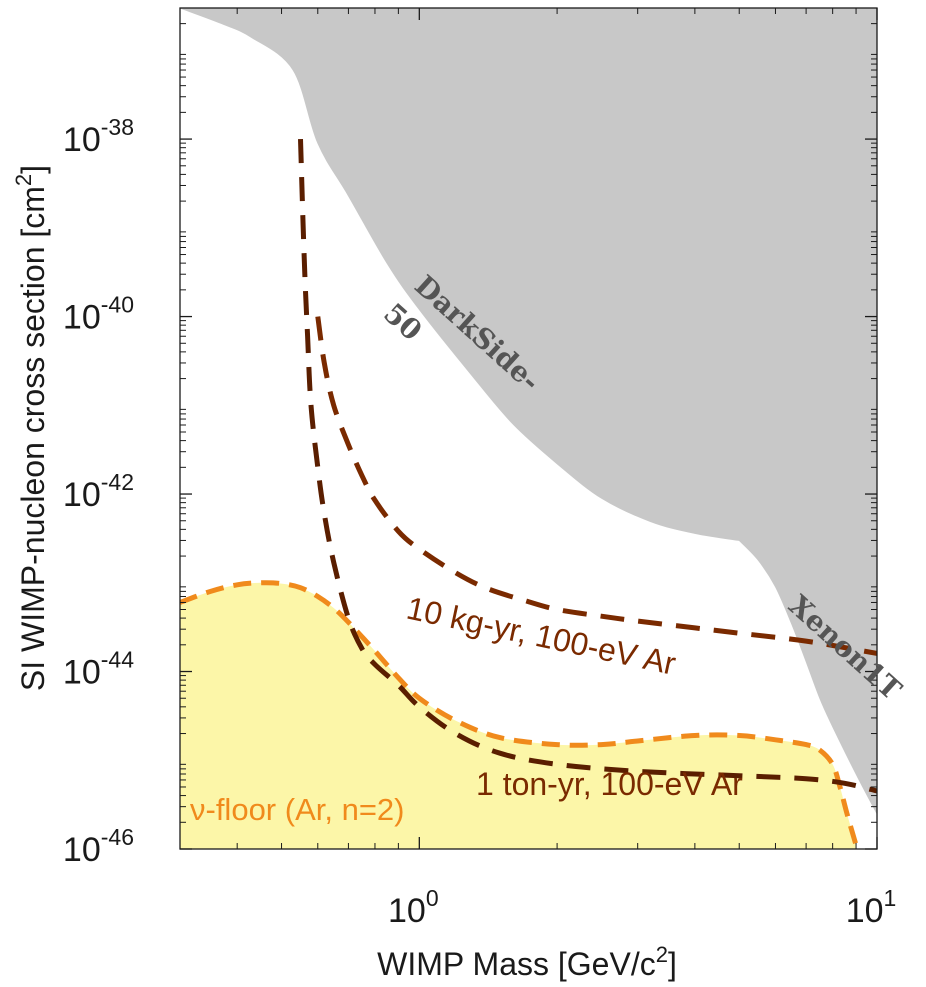 This screenshot has width=926, height=987. Describe the element at coordinates (807, 411) in the screenshot. I see `excluded-region-xenon1t` at that location.